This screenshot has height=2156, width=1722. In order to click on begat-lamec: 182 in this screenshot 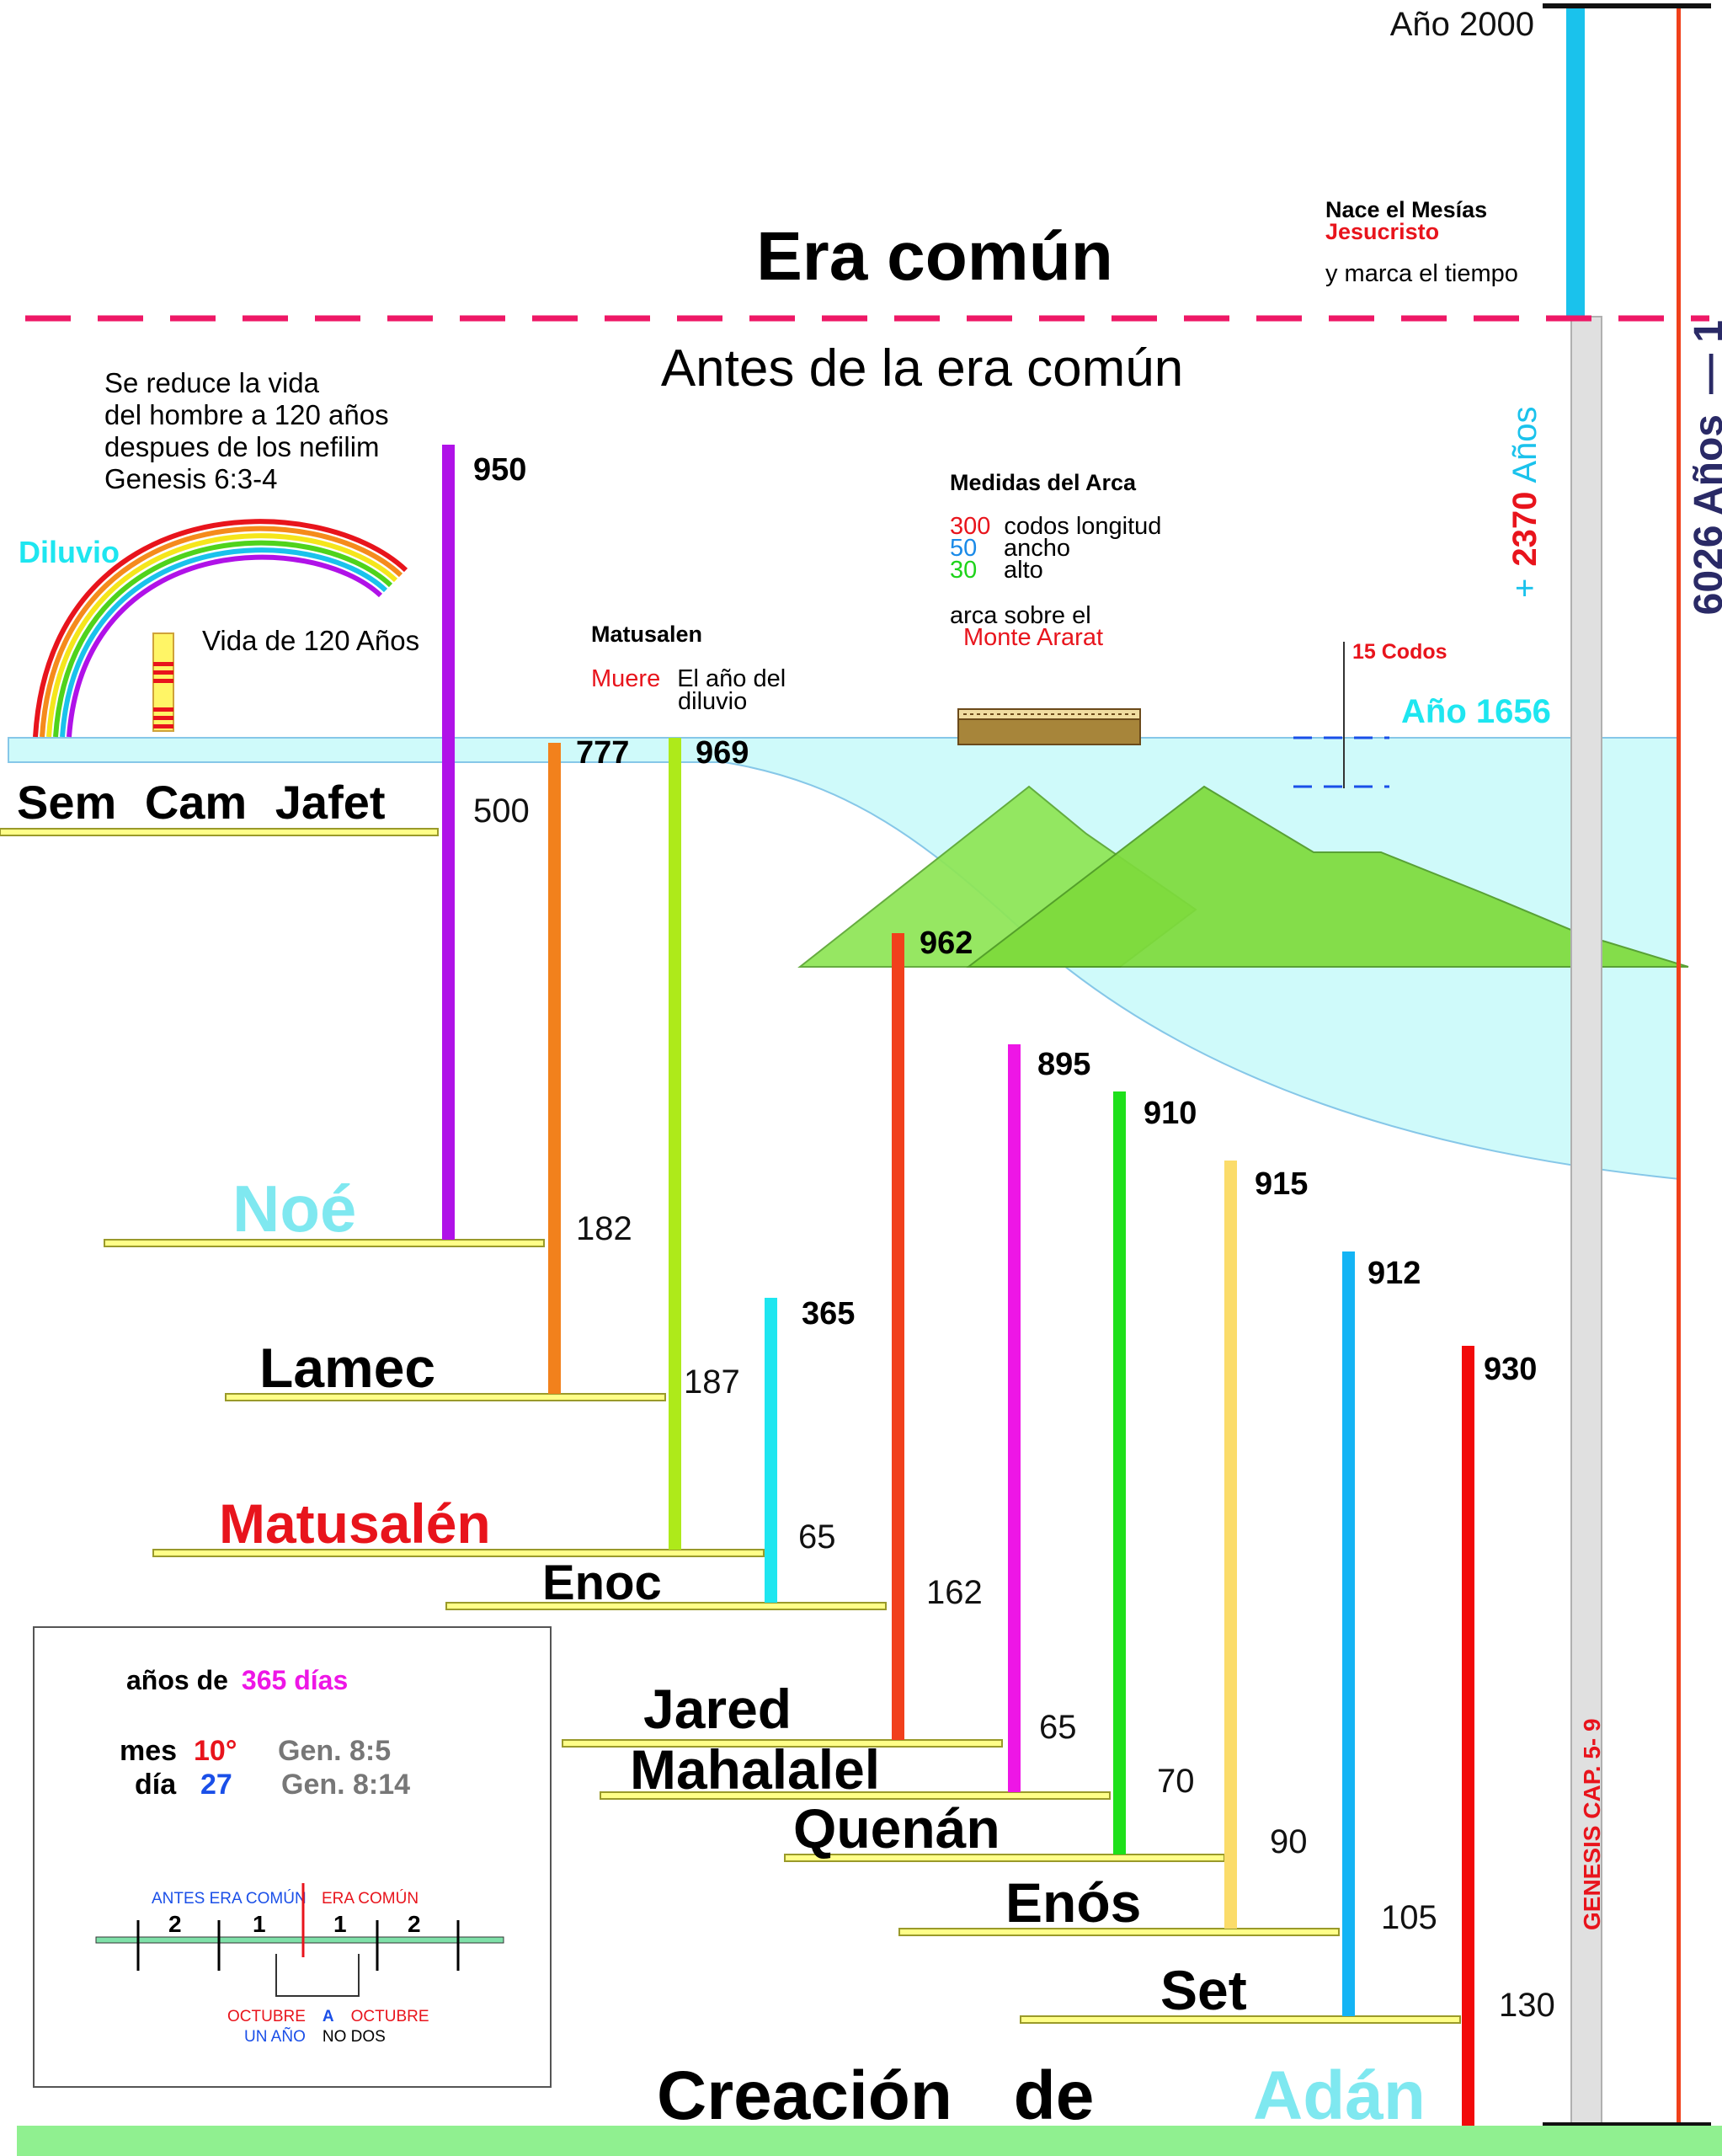, I will do `click(604, 1228)`.